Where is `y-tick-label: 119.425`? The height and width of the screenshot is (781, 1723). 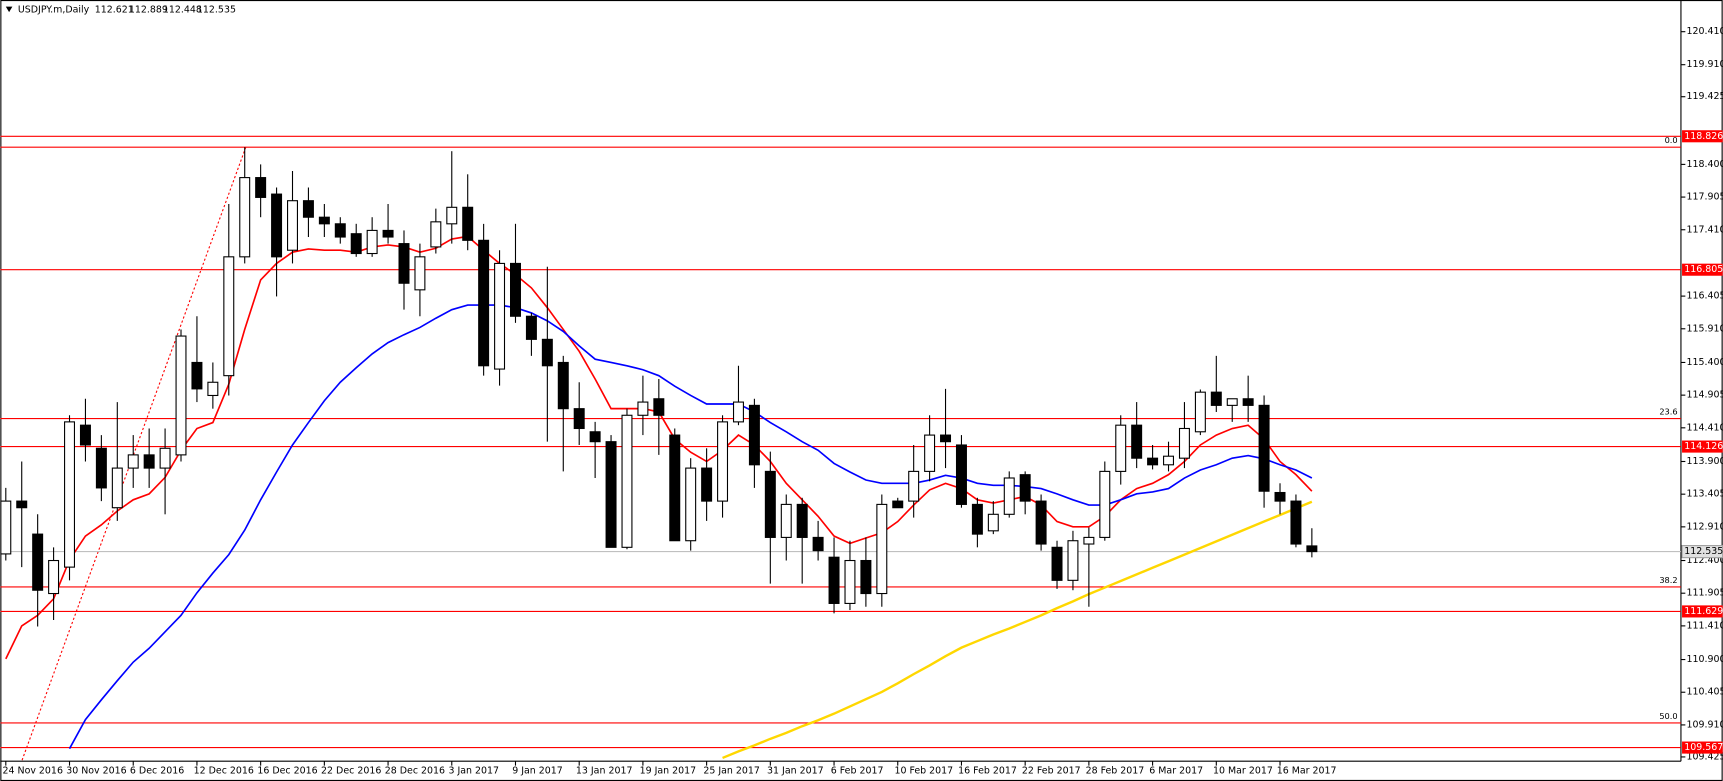
y-tick-label: 119.425 is located at coordinates (1704, 96).